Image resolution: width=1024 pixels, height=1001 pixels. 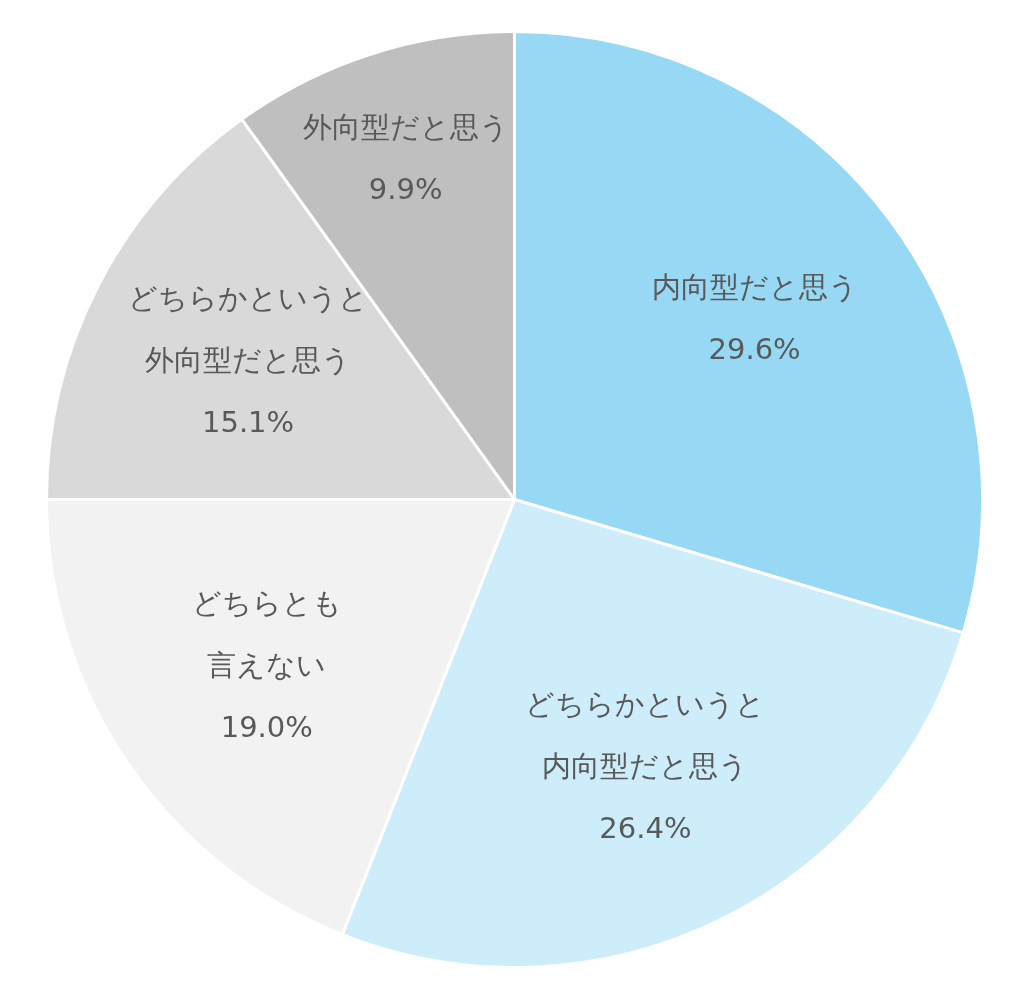 I want to click on data-label: 19.0%, so click(x=266, y=727).